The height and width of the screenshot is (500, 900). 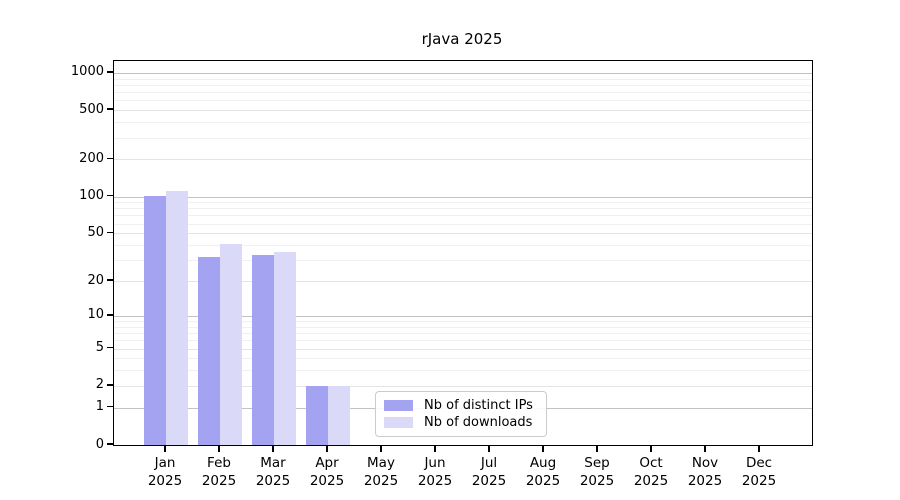 I want to click on y-tick-label-100: 100, so click(x=91, y=195).